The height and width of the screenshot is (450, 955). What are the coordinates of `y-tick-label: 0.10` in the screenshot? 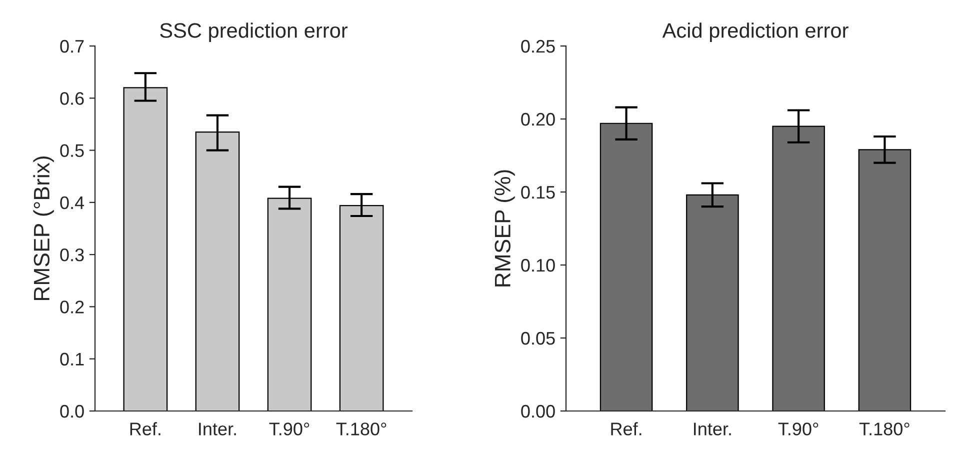 It's located at (538, 265).